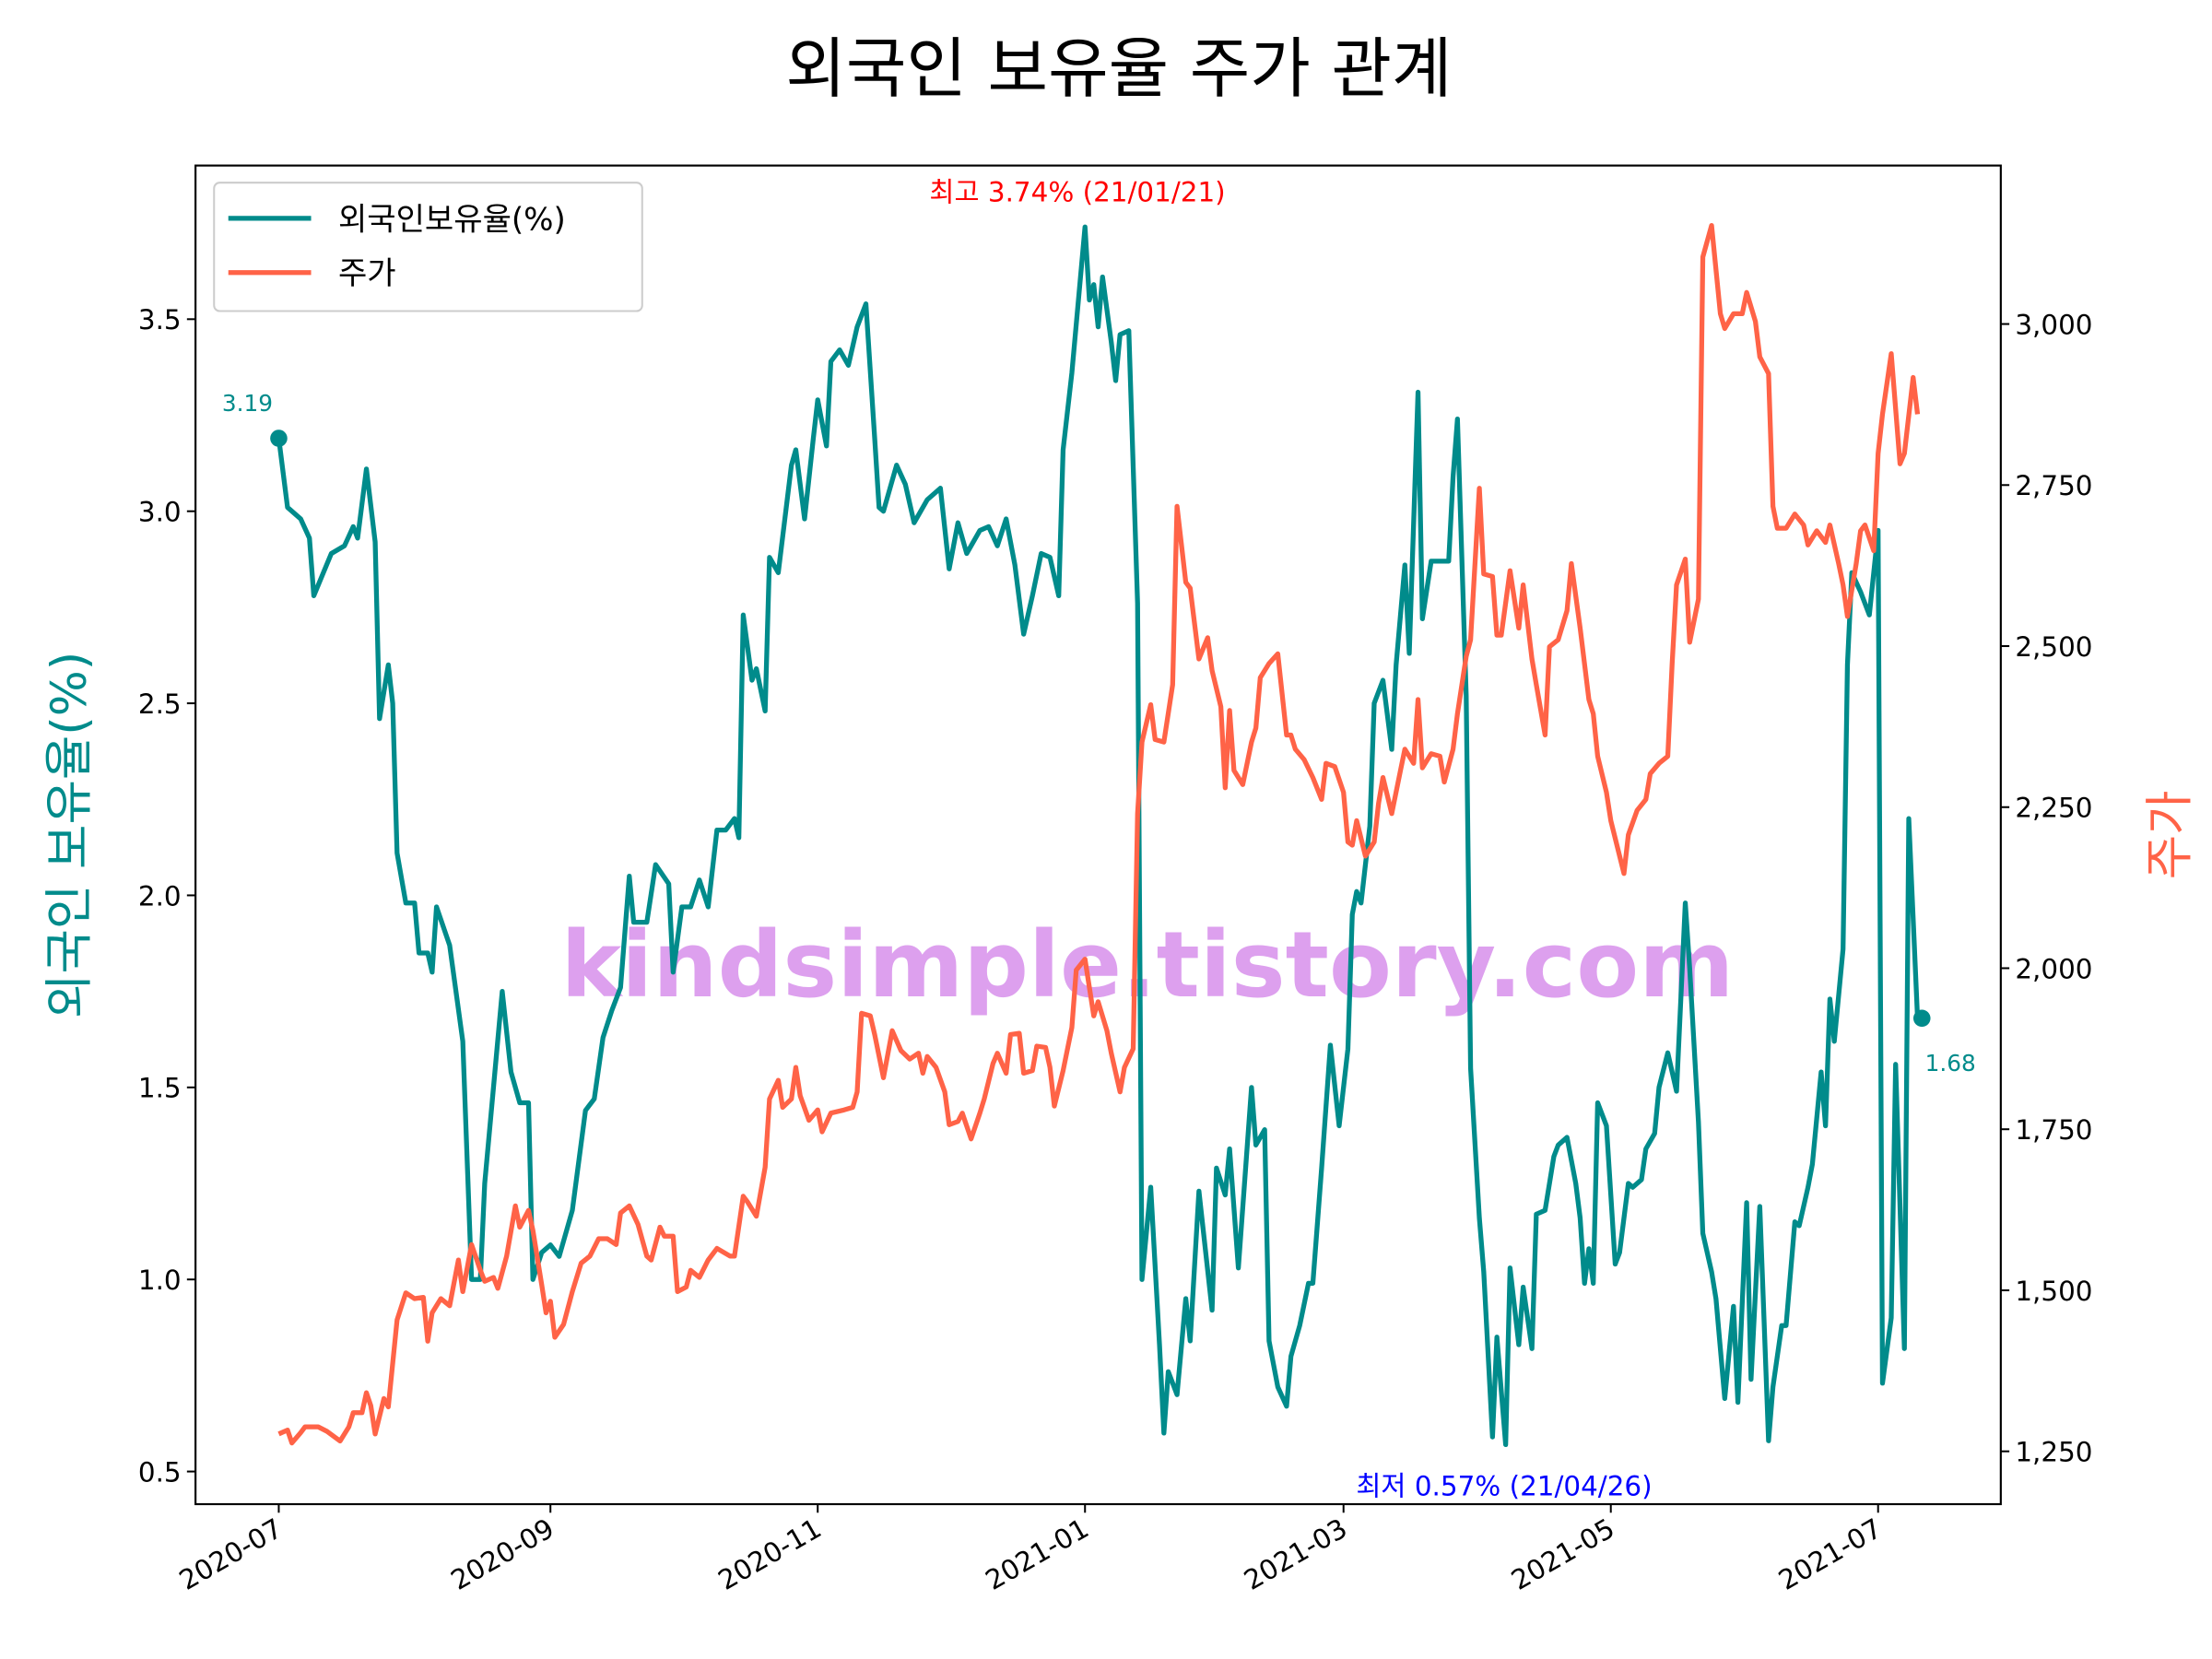 This screenshot has width=2212, height=1659. Describe the element at coordinates (1950, 1063) in the screenshot. I see `annotation: 1.68` at that location.